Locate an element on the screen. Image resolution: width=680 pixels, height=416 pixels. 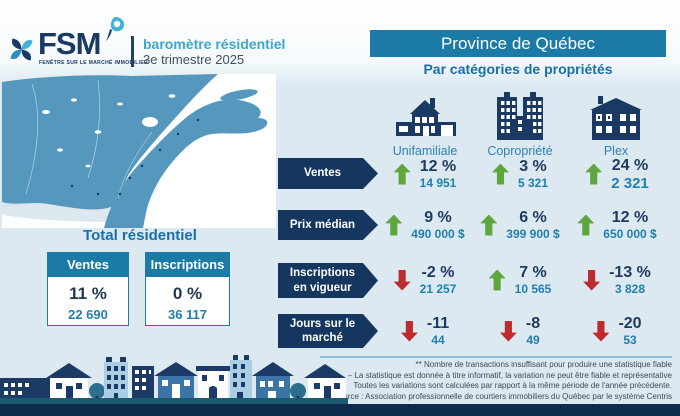
metric-value: 10 565 is located at coordinates (533, 289).